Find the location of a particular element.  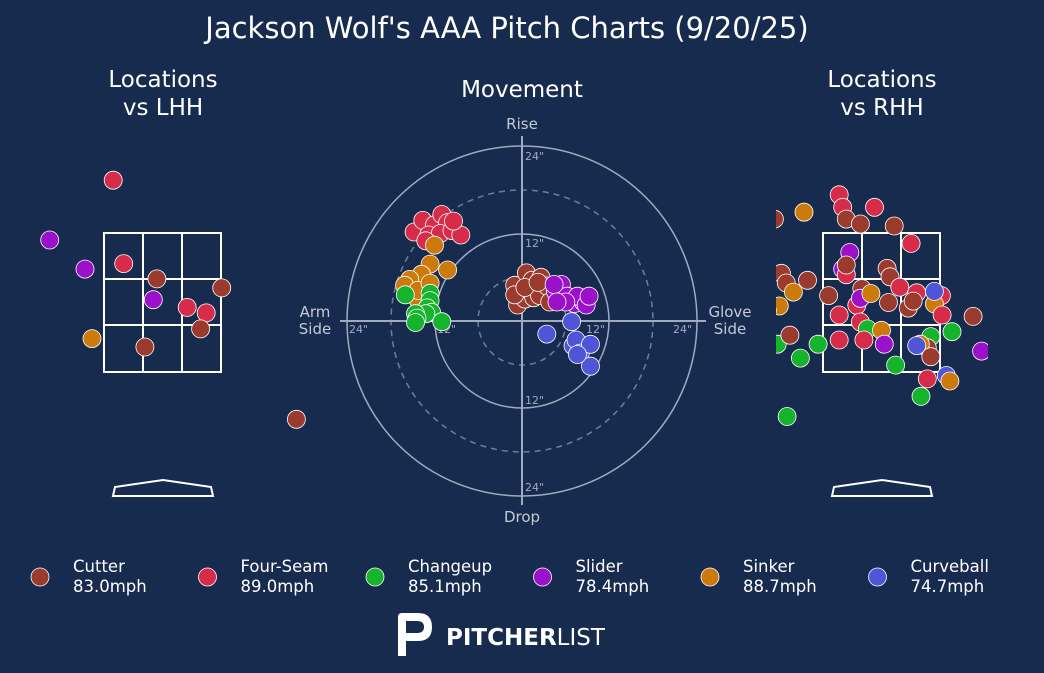

label-arm-2: Side is located at coordinates (315, 329).